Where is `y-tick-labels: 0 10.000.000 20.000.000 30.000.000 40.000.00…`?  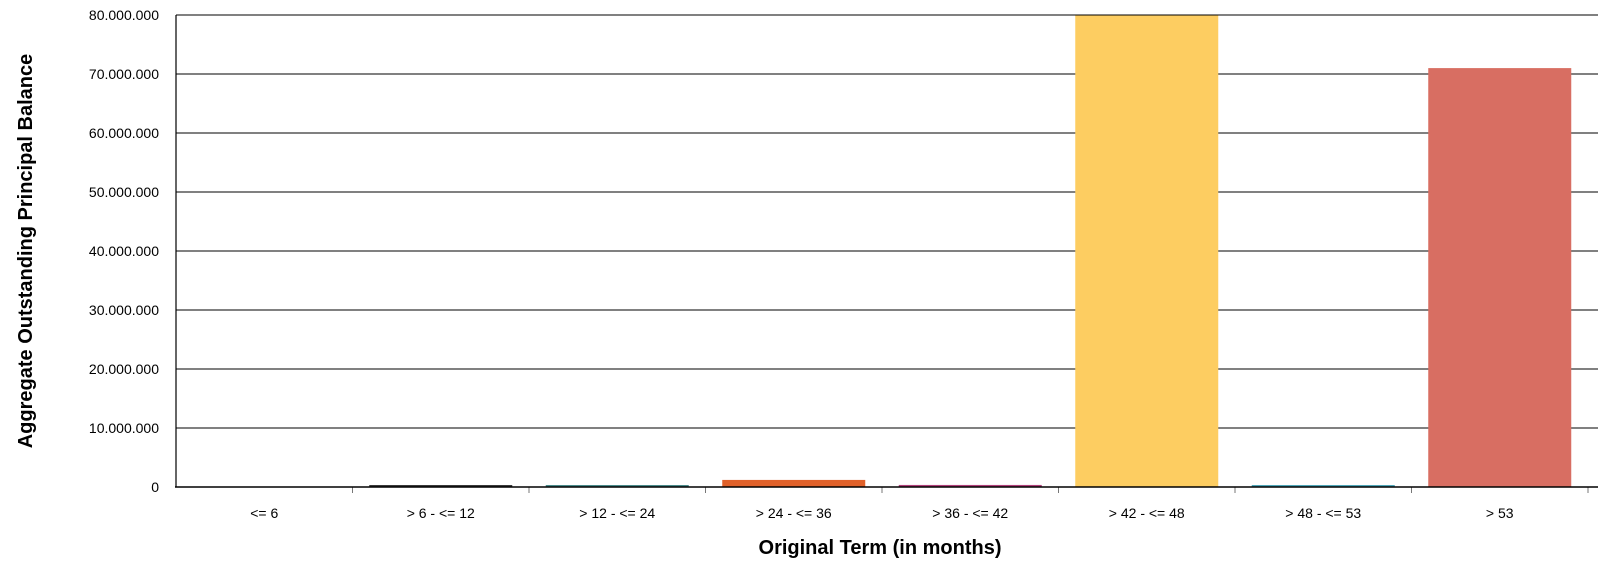 y-tick-labels: 0 10.000.000 20.000.000 30.000.000 40.000.00… is located at coordinates (124, 251).